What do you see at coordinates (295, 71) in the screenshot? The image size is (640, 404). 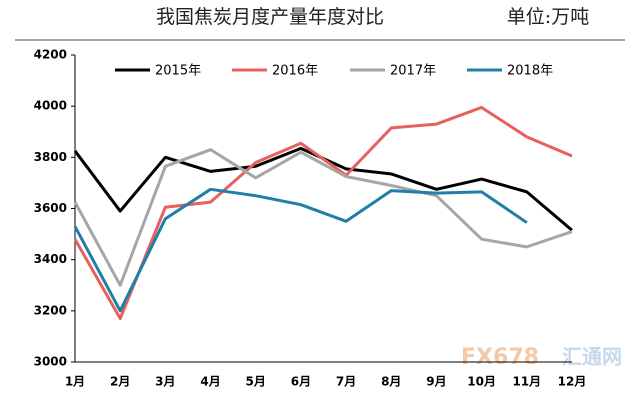 I see `legend-label: 2016年` at bounding box center [295, 71].